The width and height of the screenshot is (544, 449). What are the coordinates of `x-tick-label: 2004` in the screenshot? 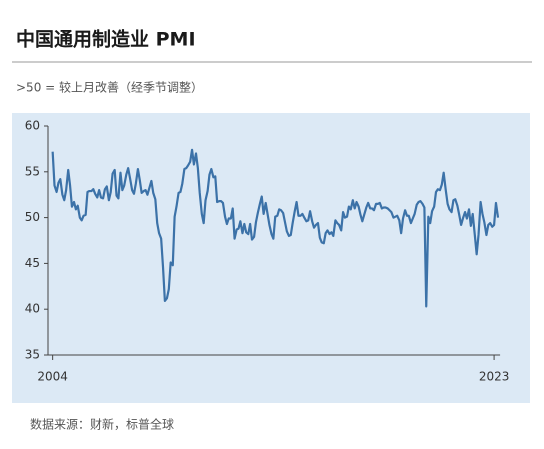 It's located at (52, 377).